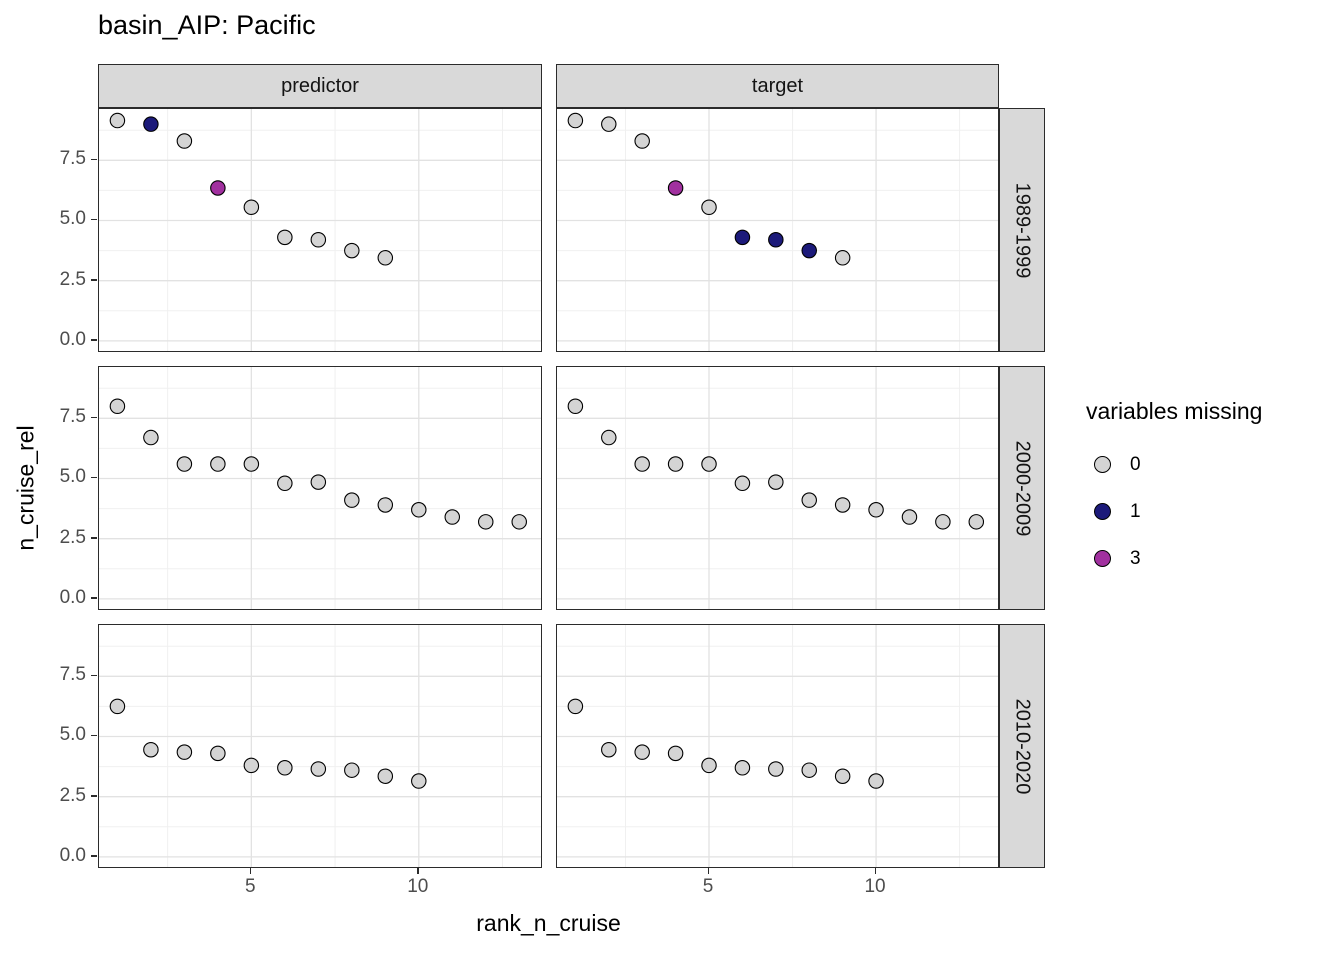 Image resolution: width=1344 pixels, height=960 pixels. What do you see at coordinates (25, 488) in the screenshot?
I see `y-axis-label: n_cruise_rel` at bounding box center [25, 488].